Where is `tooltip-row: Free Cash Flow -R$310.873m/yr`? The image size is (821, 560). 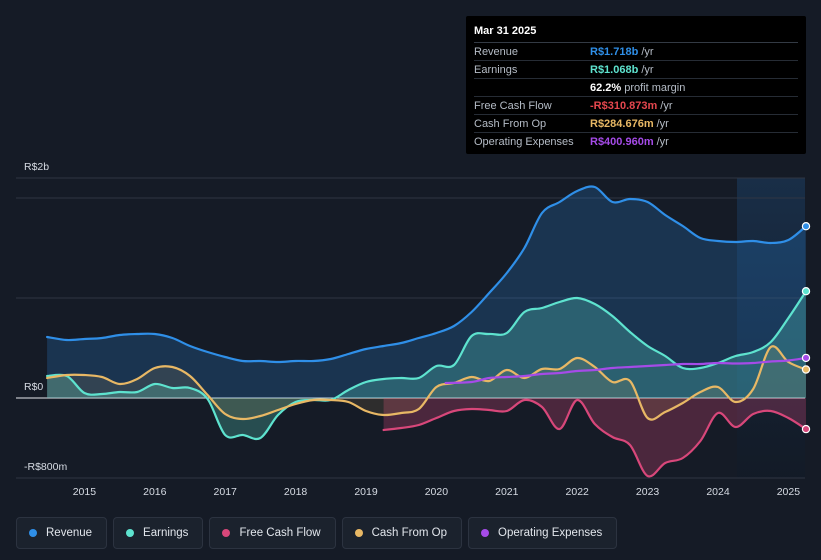
tooltip-row: Free Cash Flow -R$310.873m/yr is located at coordinates (636, 106).